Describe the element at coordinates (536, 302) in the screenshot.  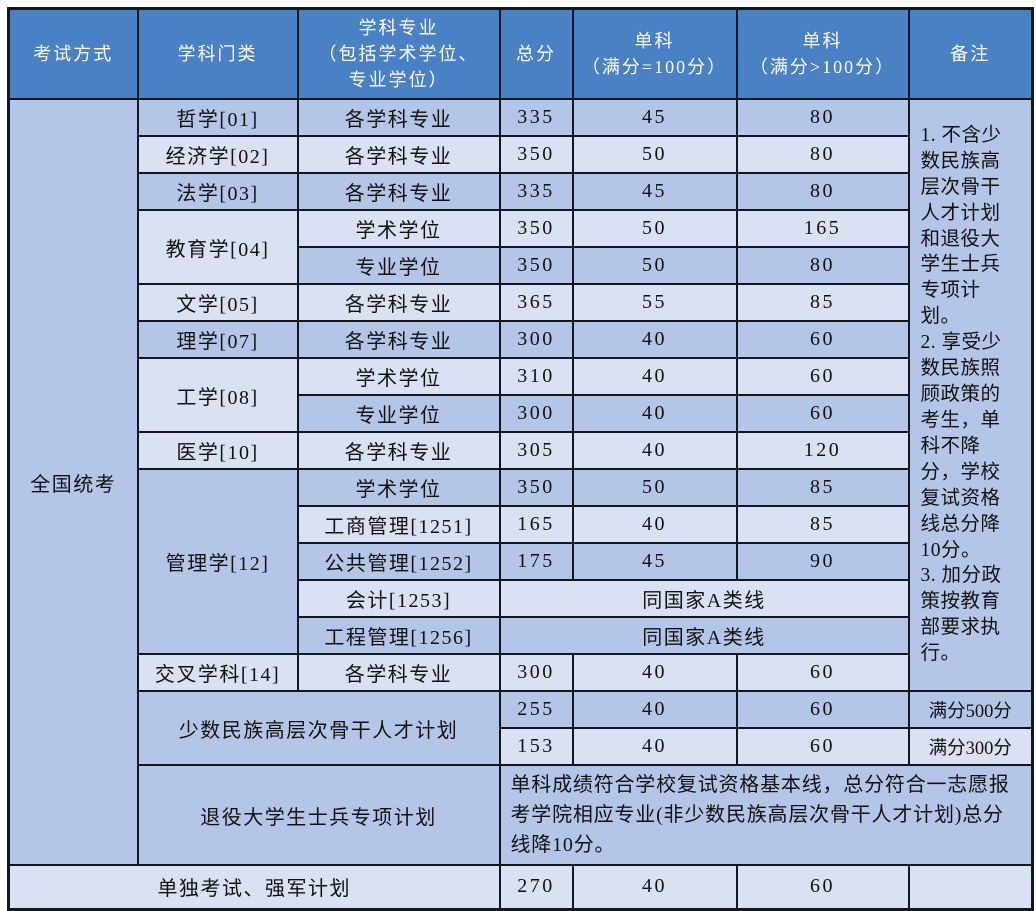
I see `total-cell: 365` at that location.